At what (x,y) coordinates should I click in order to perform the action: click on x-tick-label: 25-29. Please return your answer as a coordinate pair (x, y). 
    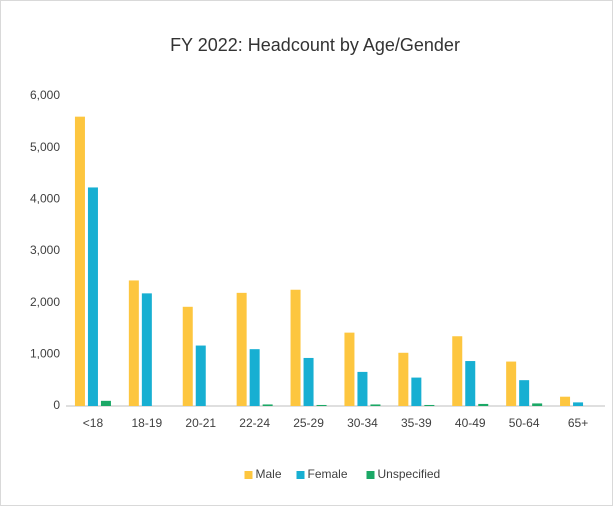
    Looking at the image, I should click on (308, 423).